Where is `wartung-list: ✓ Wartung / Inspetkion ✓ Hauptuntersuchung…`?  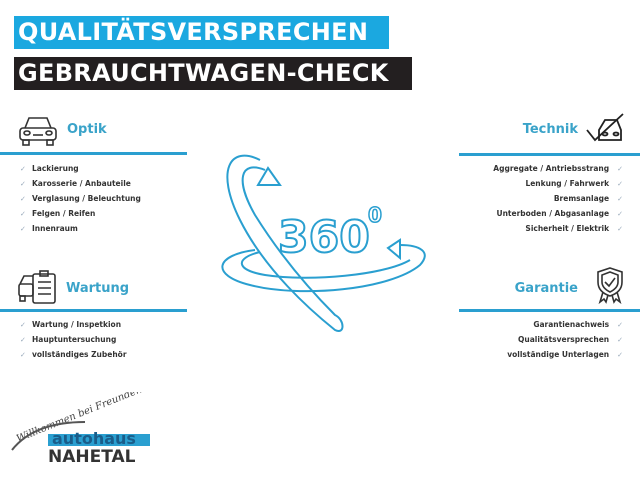
wartung-list: ✓ Wartung / Inspetkion ✓ Hauptuntersuchung… is located at coordinates (73, 339).